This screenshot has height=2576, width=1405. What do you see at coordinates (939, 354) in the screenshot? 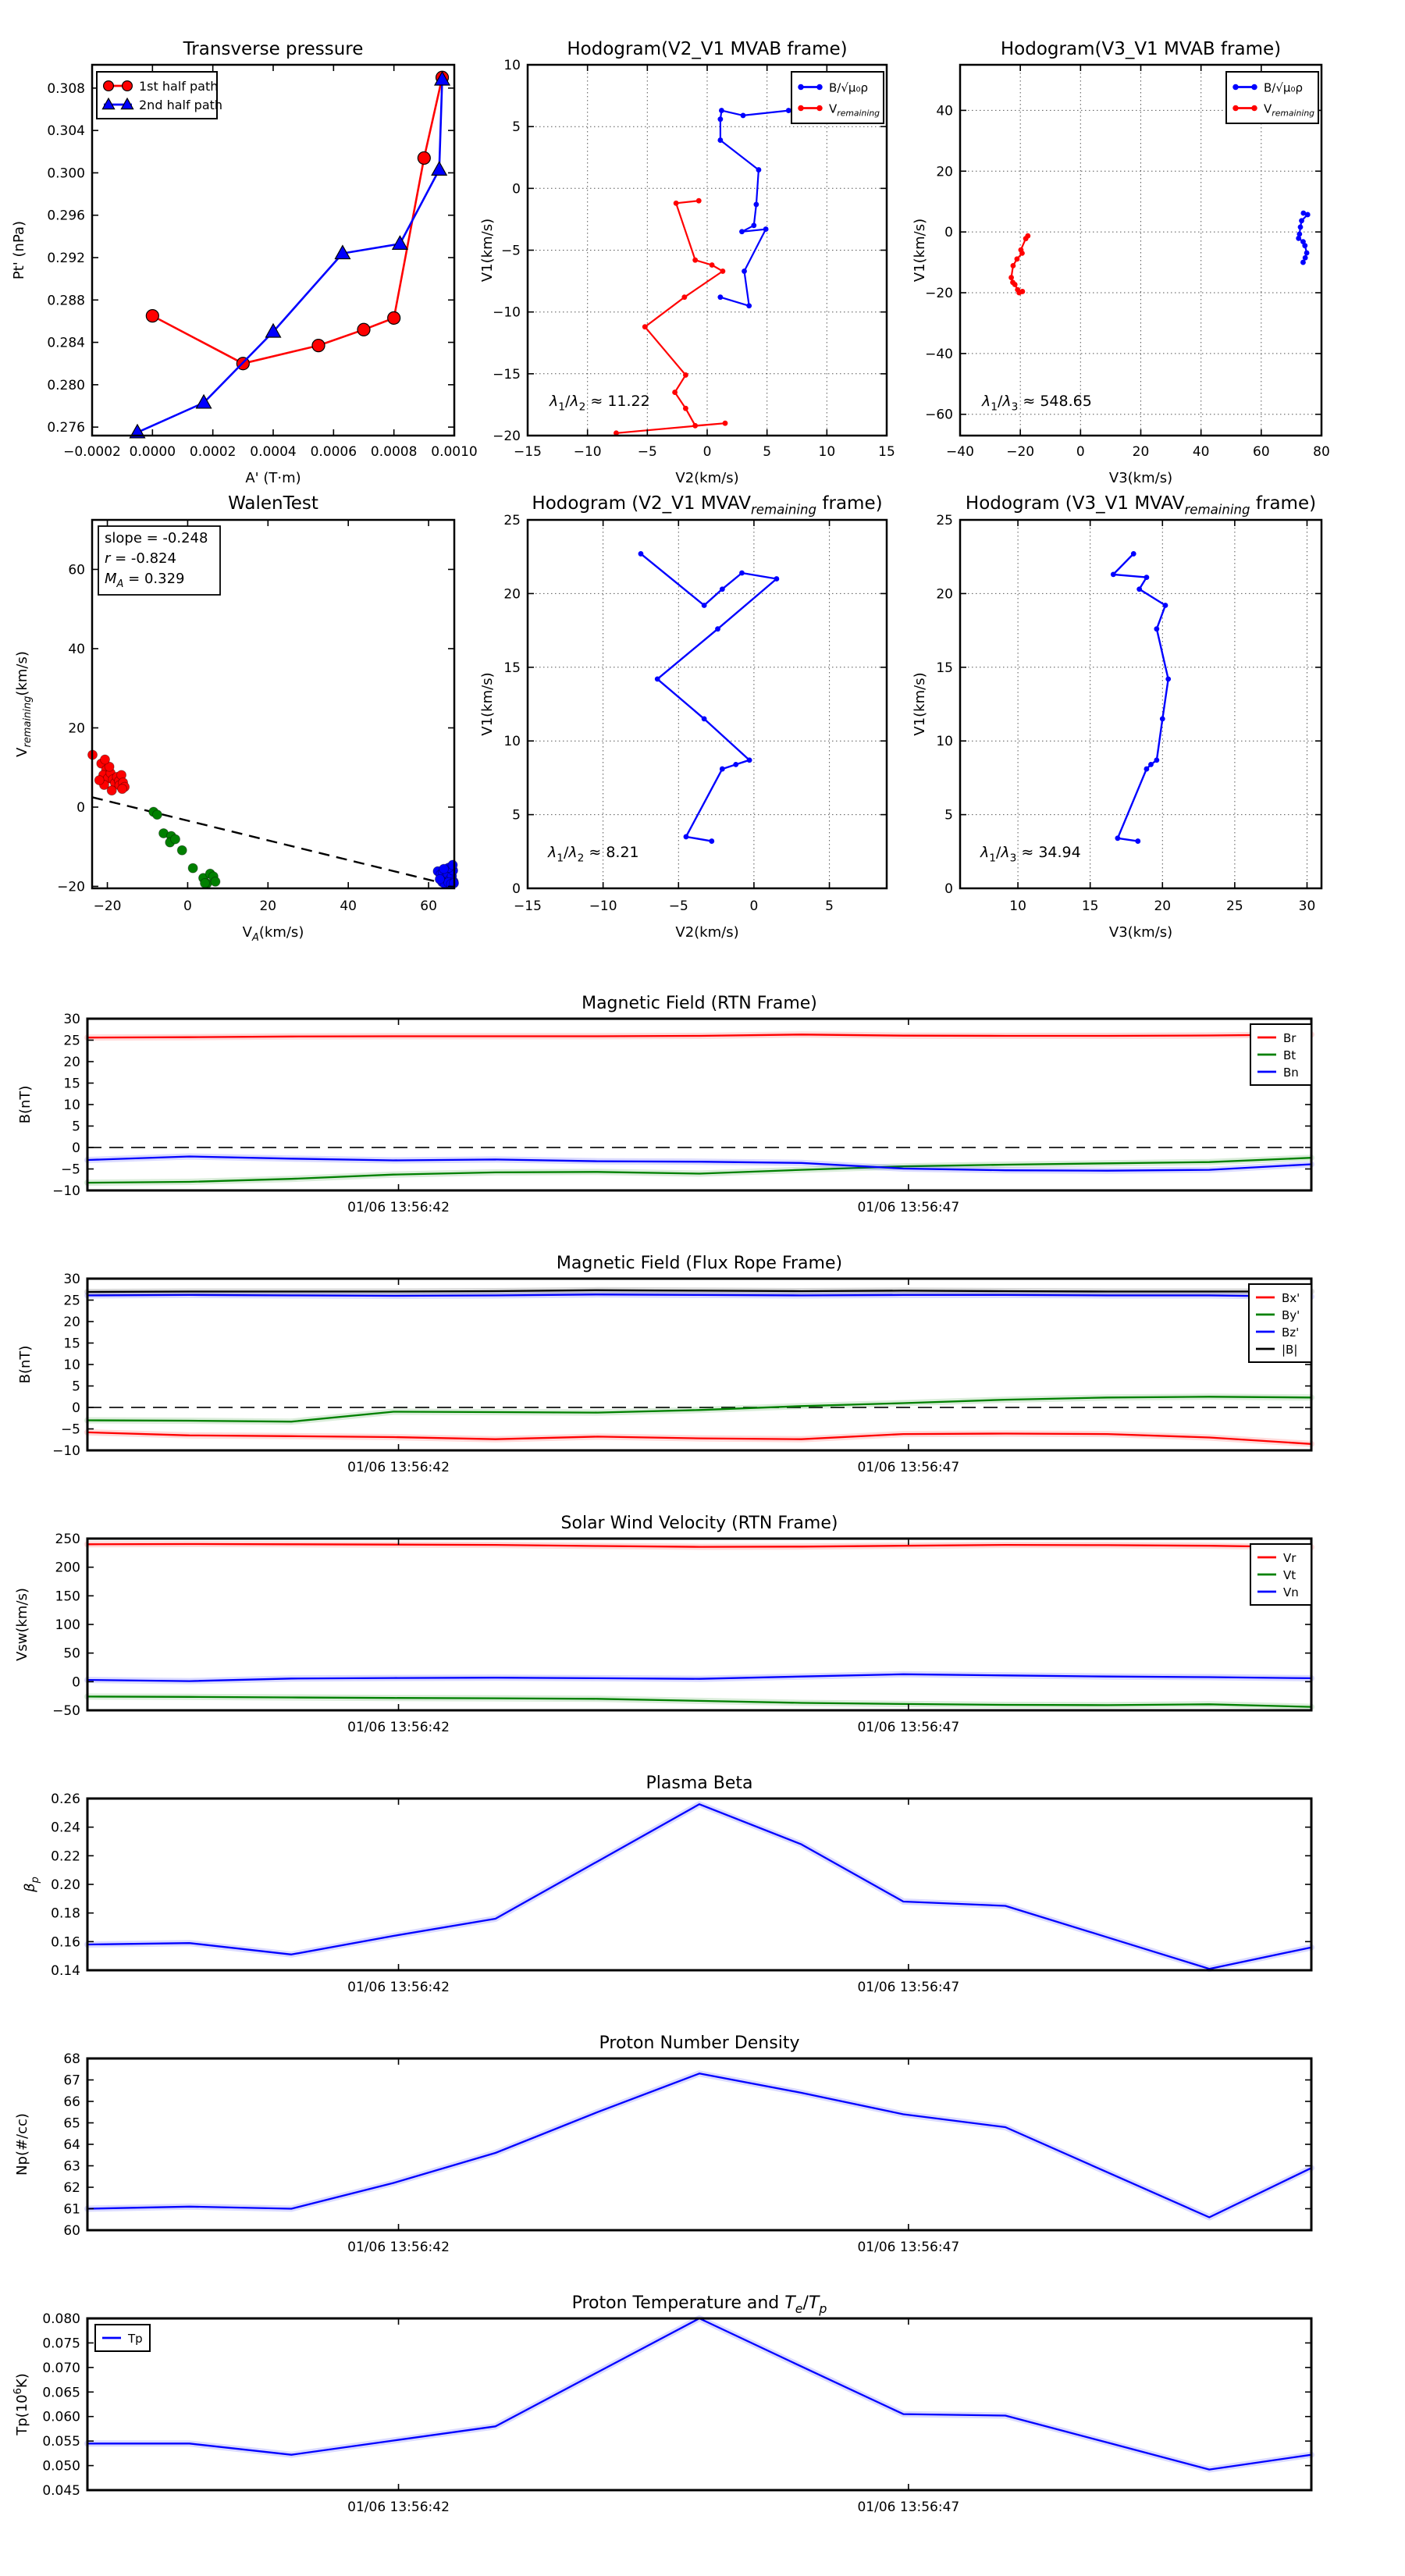
I see `y-tick-label: −40` at bounding box center [939, 354].